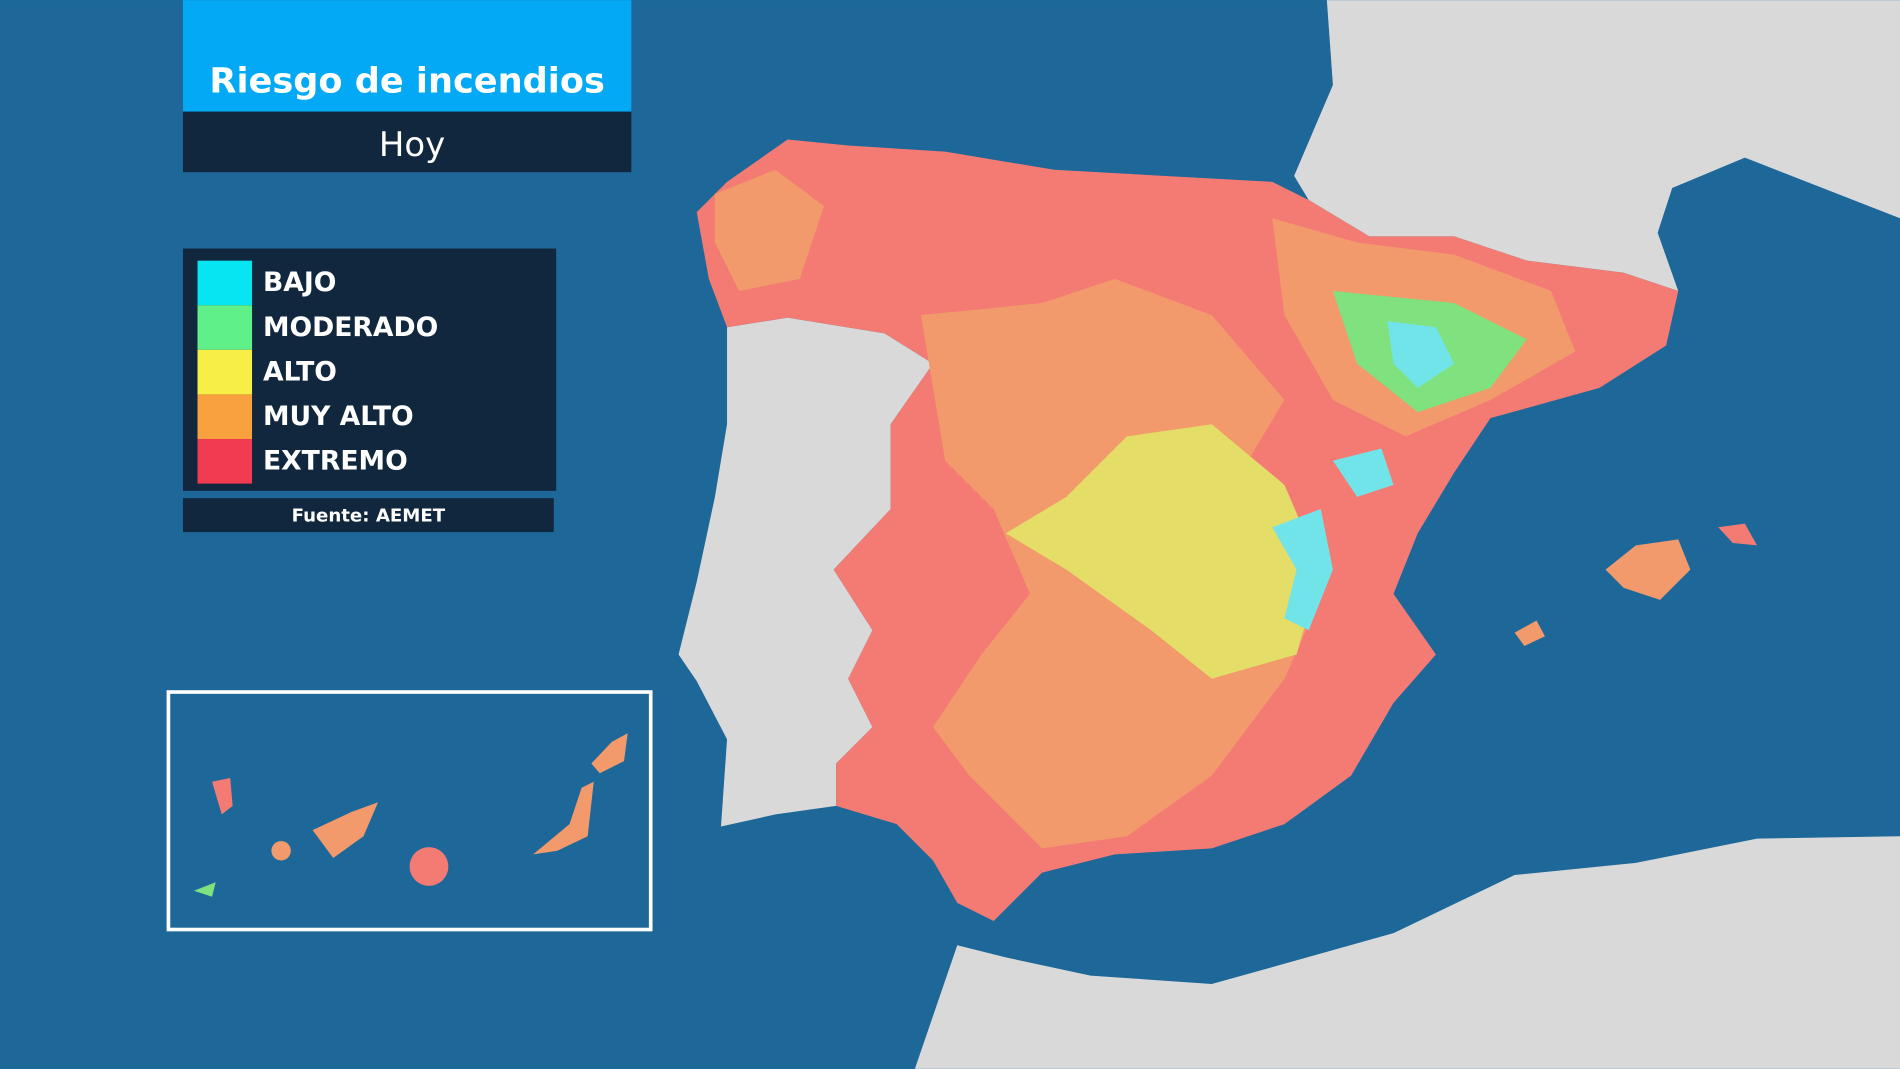 The image size is (1900, 1069). What do you see at coordinates (299, 282) in the screenshot?
I see `legend-label: BAJO` at bounding box center [299, 282].